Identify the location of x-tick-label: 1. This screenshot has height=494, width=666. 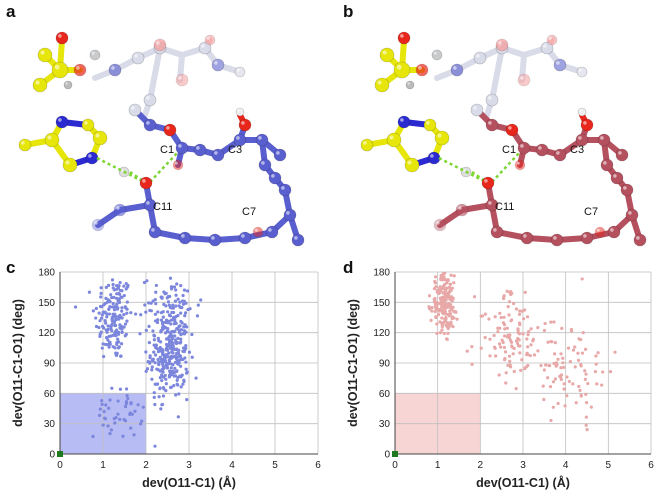
(438, 465).